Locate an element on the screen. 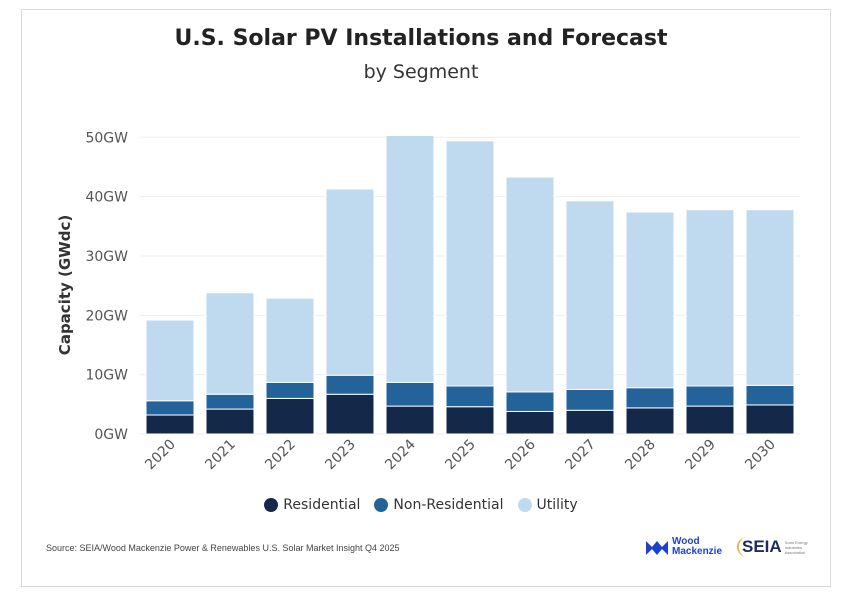 This screenshot has height=594, width=842. bar-non-residential-2026 is located at coordinates (530, 401).